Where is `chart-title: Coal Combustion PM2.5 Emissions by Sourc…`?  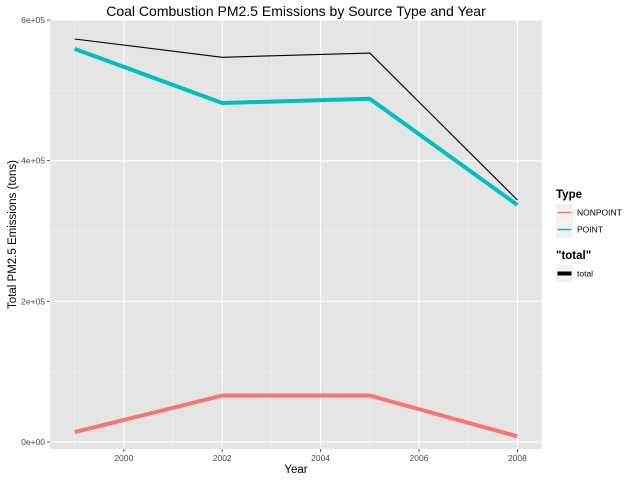 chart-title: Coal Combustion PM2.5 Emissions by Sourc… is located at coordinates (296, 11).